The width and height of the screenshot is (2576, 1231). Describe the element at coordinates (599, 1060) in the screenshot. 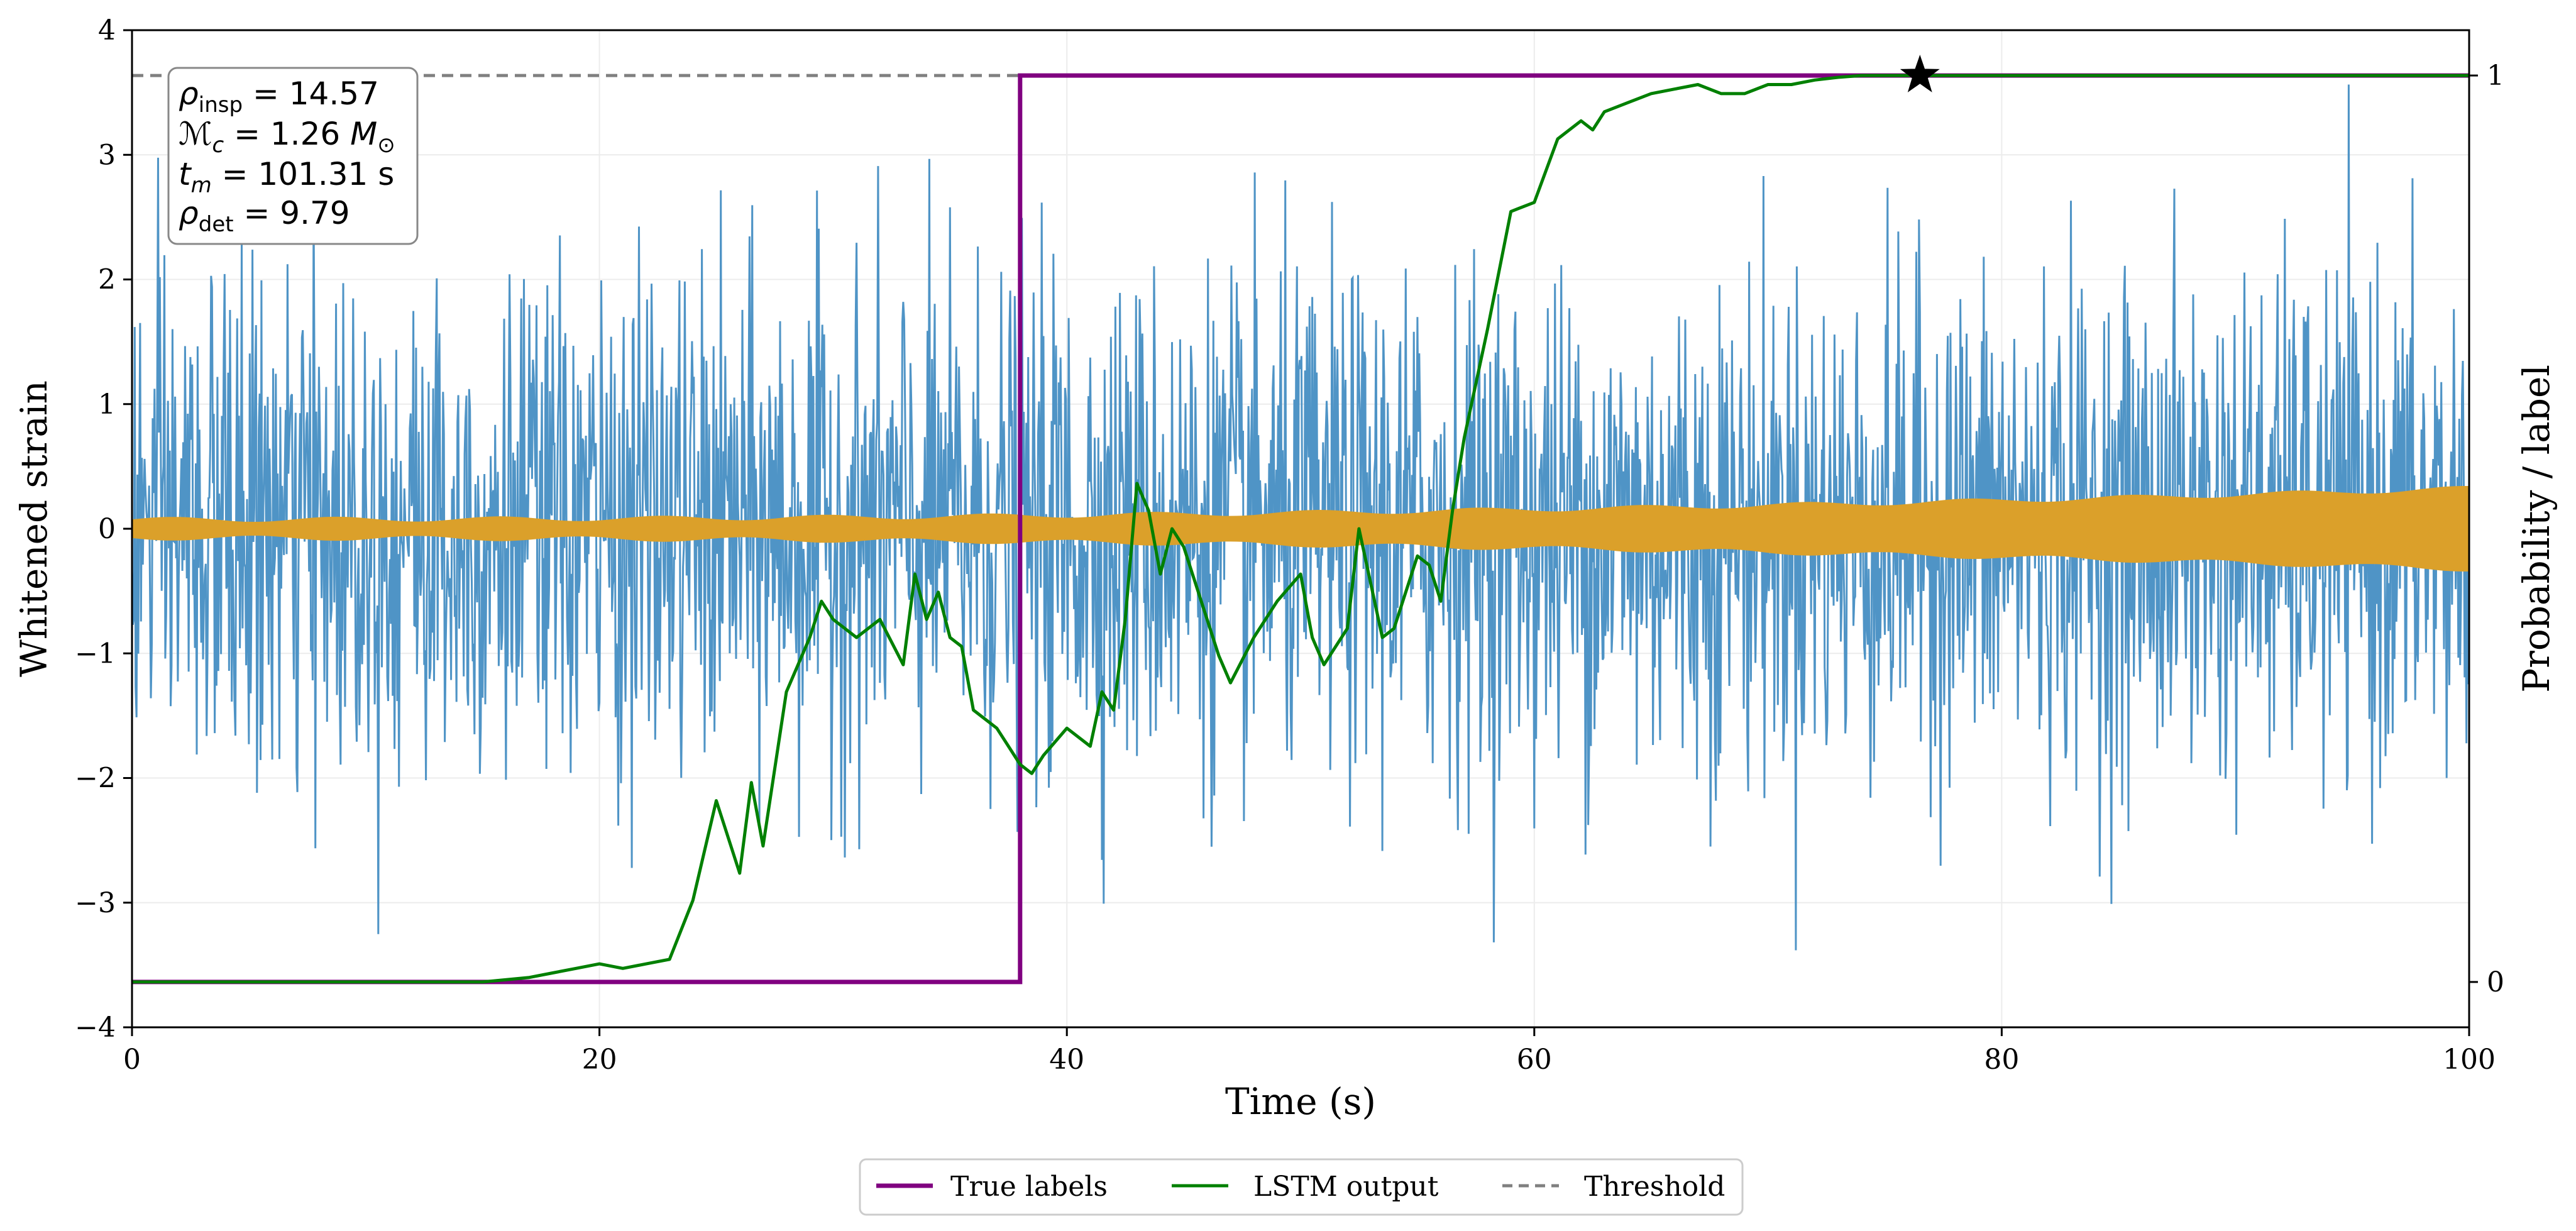

I see `x-tick-label: 20` at that location.